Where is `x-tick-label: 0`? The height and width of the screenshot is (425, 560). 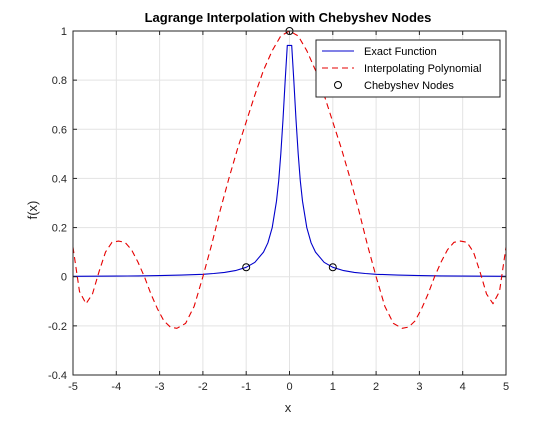 x-tick-label: 0 is located at coordinates (289, 387).